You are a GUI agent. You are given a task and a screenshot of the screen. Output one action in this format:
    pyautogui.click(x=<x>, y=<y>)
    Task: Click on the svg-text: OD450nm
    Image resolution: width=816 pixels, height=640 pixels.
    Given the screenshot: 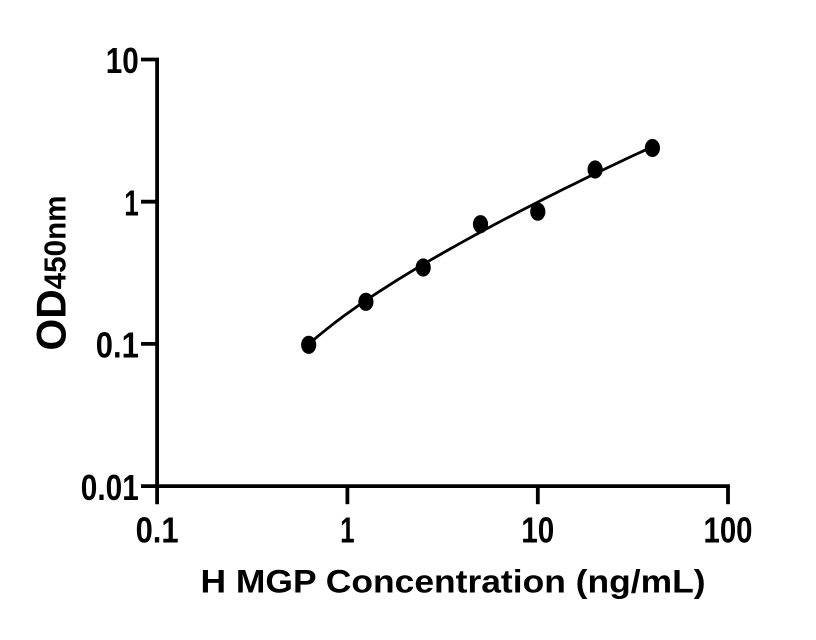 What is the action you would take?
    pyautogui.click(x=50, y=273)
    